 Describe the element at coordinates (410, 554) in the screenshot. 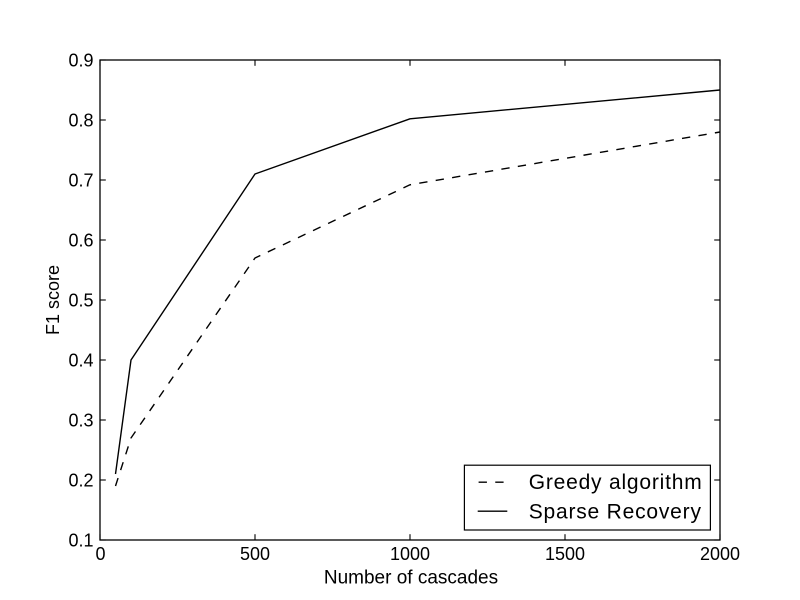

I see `svg-text: 1000` at that location.